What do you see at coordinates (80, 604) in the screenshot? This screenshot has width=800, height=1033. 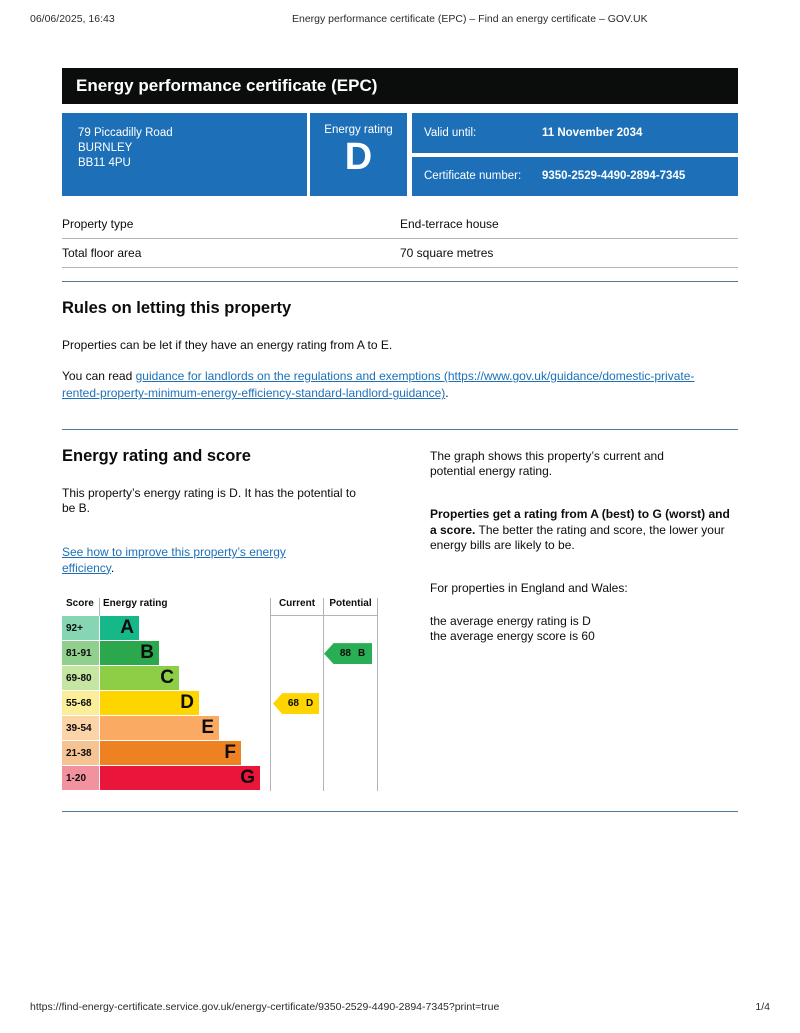 I see `score-column-header: Score` at bounding box center [80, 604].